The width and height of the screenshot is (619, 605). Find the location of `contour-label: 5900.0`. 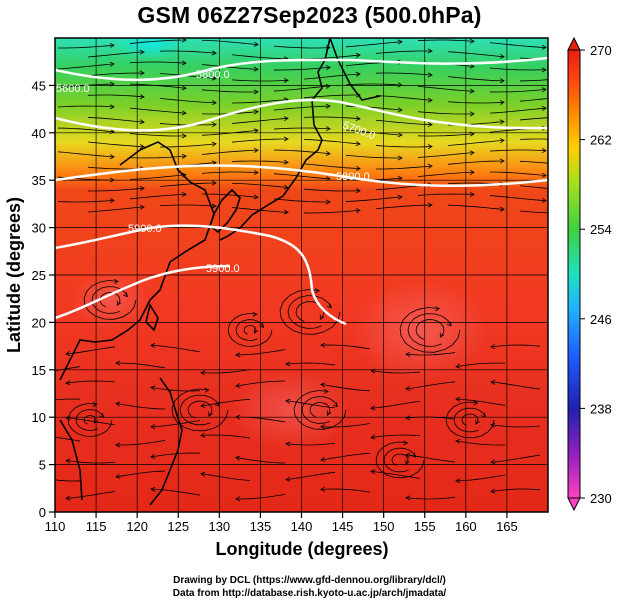

contour-label: 5900.0 is located at coordinates (223, 269).